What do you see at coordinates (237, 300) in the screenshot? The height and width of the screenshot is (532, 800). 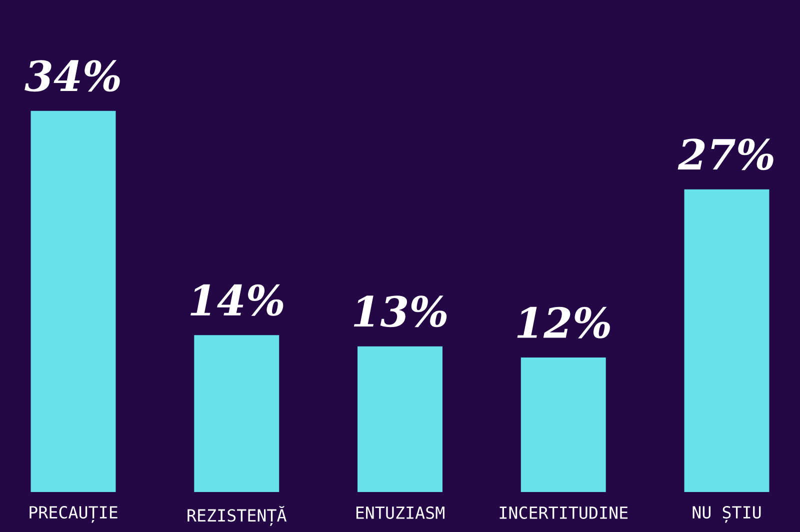 I see `data-label: 14%` at bounding box center [237, 300].